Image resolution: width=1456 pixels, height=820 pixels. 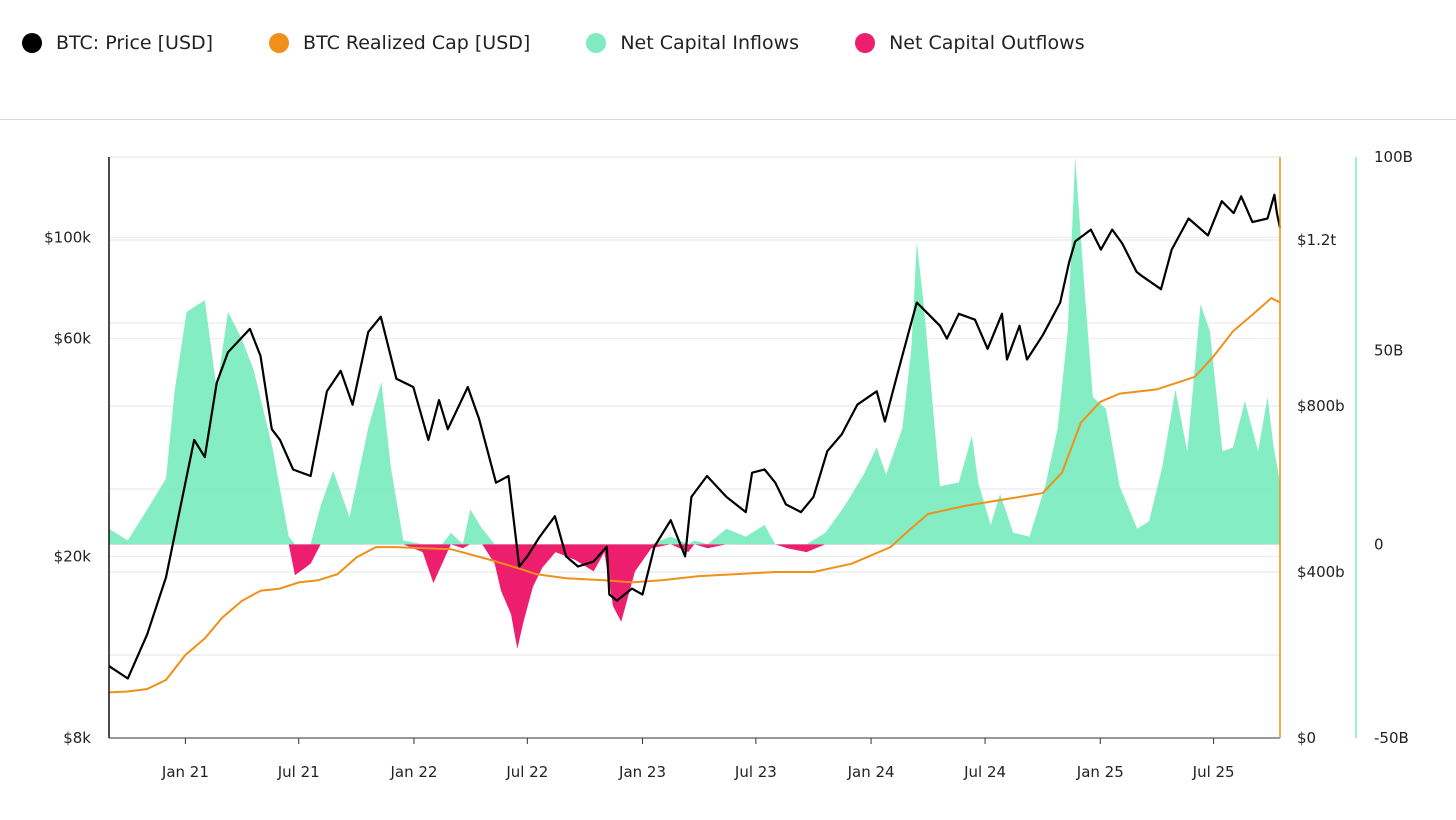 I want to click on y-left-tick-label: $60k, so click(x=73, y=339).